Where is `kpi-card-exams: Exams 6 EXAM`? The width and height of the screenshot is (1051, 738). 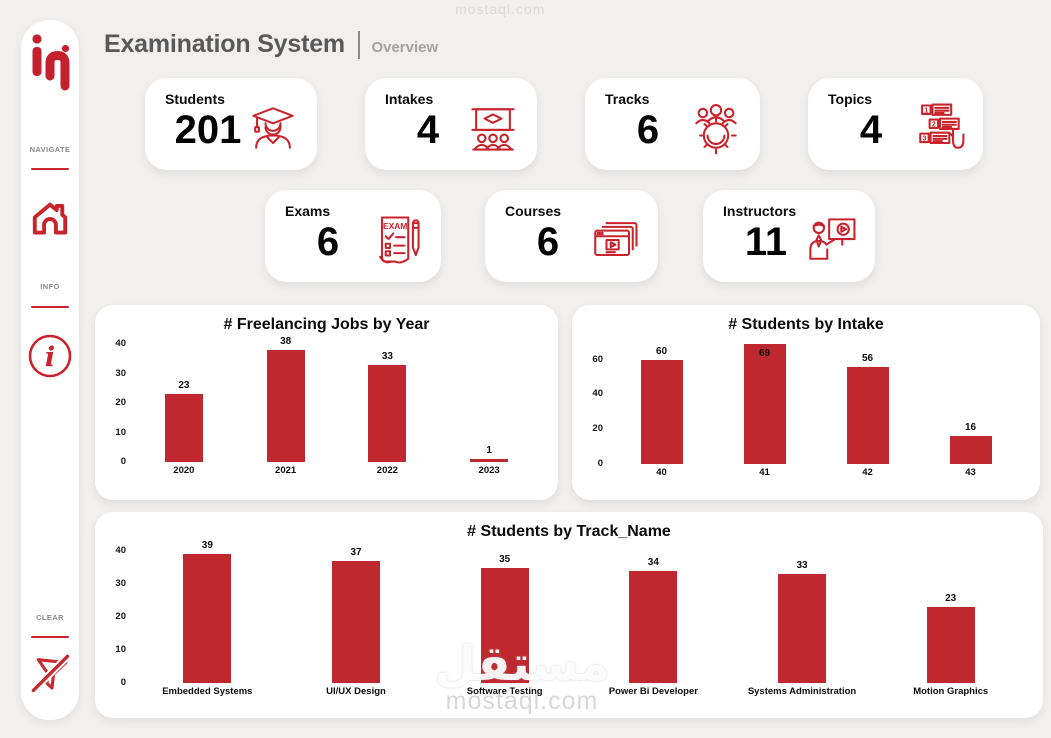
kpi-card-exams: Exams 6 EXAM is located at coordinates (353, 236).